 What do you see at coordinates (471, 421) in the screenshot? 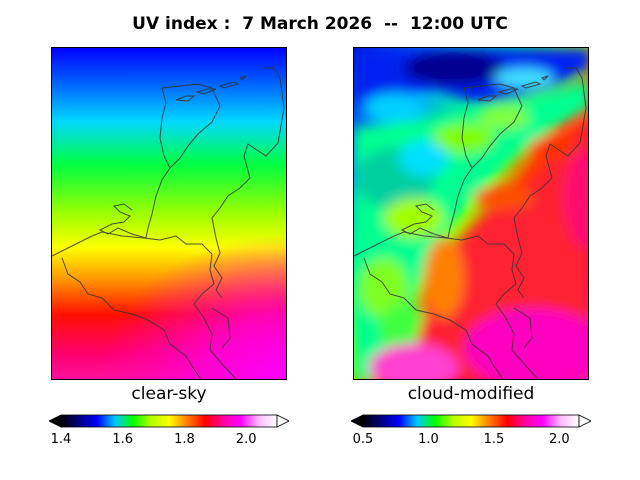
I see `cloud-modified-colorbar` at bounding box center [471, 421].